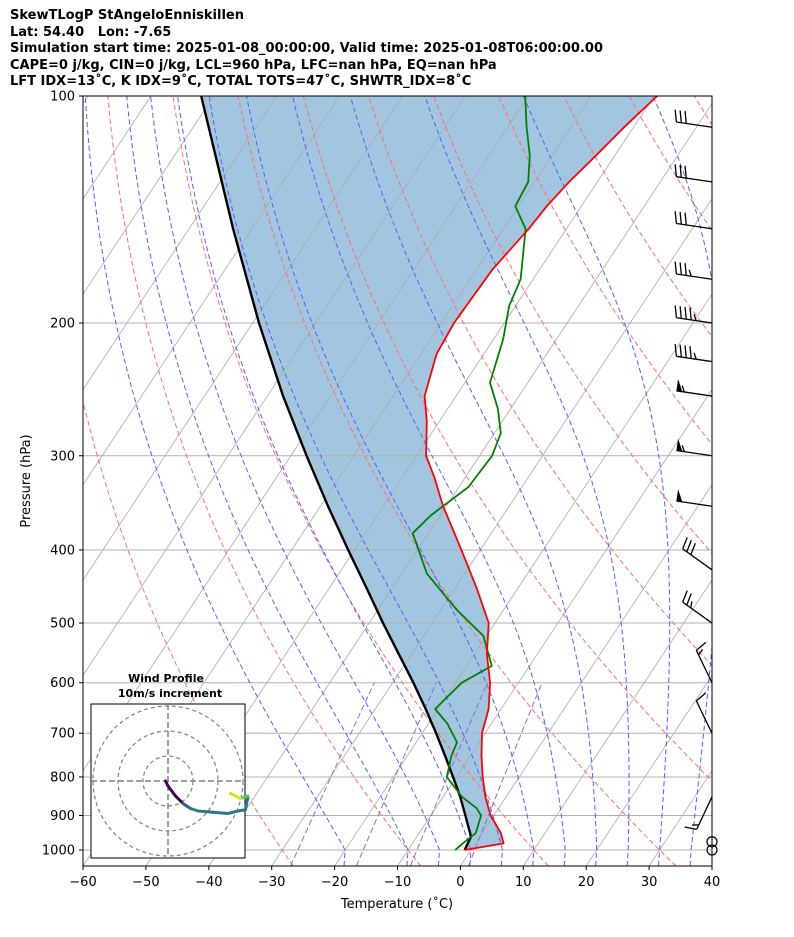 The height and width of the screenshot is (937, 794). Describe the element at coordinates (26, 480) in the screenshot. I see `y-axis-label: Pressure (hPa)` at that location.